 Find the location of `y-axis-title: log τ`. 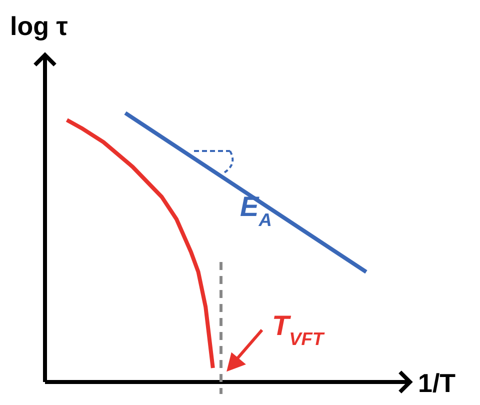

y-axis-title: log τ is located at coordinates (39, 26).